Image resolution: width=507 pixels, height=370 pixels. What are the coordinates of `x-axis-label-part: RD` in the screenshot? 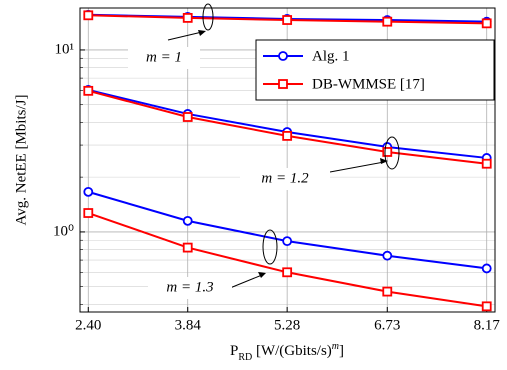 It's located at (245, 357).